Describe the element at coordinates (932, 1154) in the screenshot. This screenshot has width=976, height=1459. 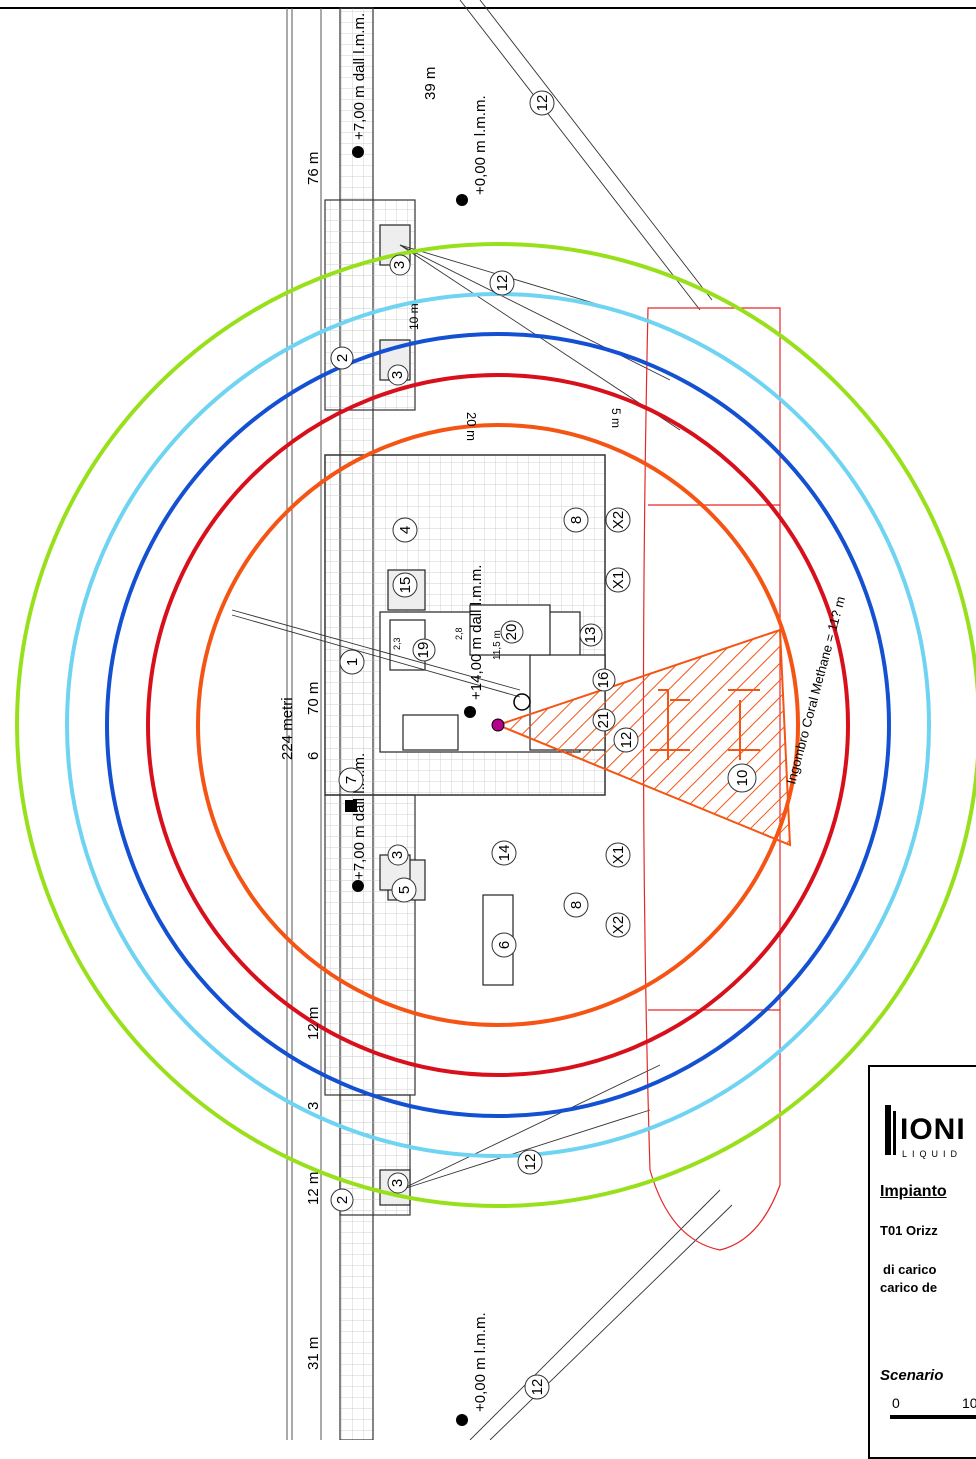
I see `logo-subtext: LIQUID` at that location.